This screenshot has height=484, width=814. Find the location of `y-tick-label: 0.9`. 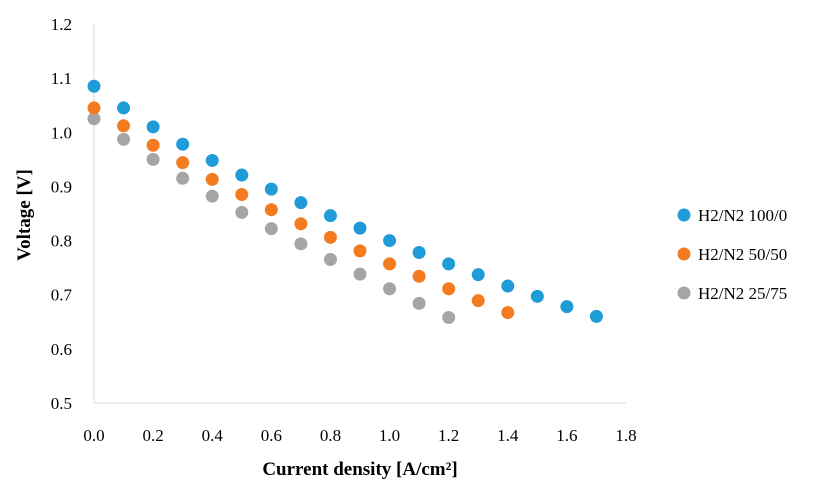

y-tick-label: 0.9 is located at coordinates (61, 186).